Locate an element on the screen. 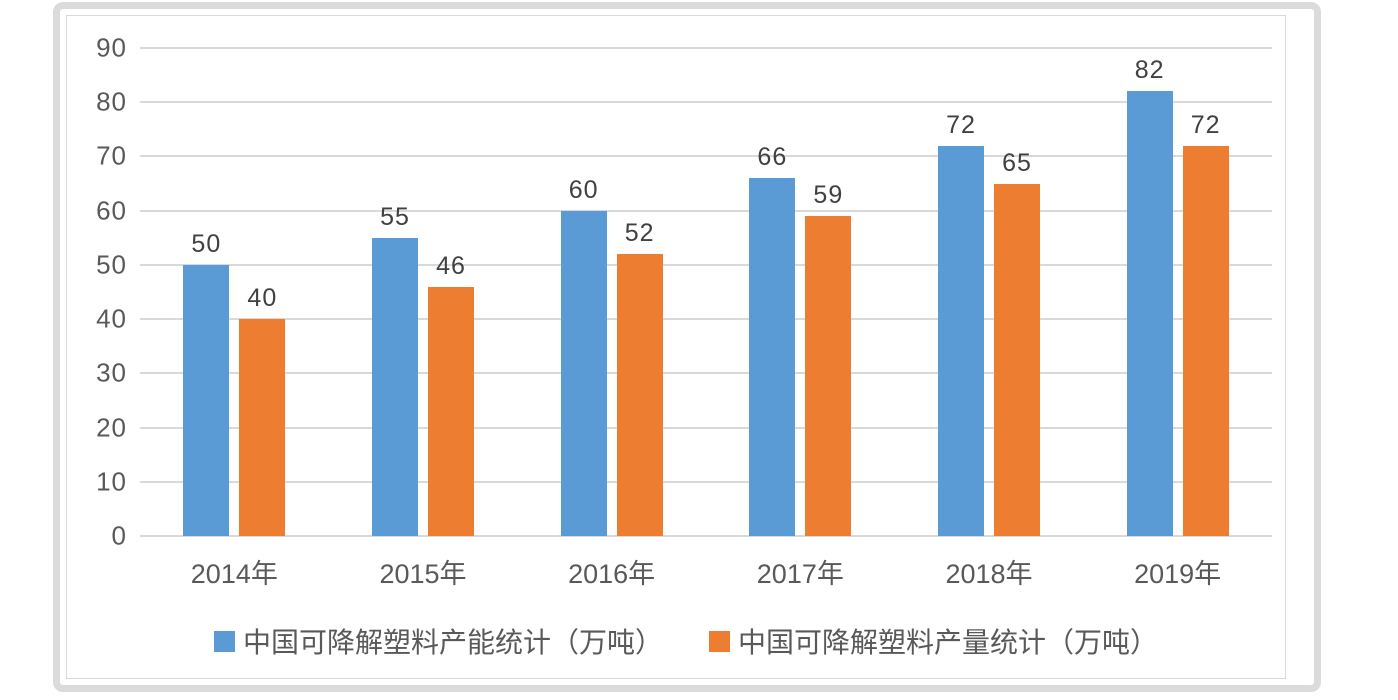 The image size is (1398, 700). bar-capacity-2016年 is located at coordinates (583, 373).